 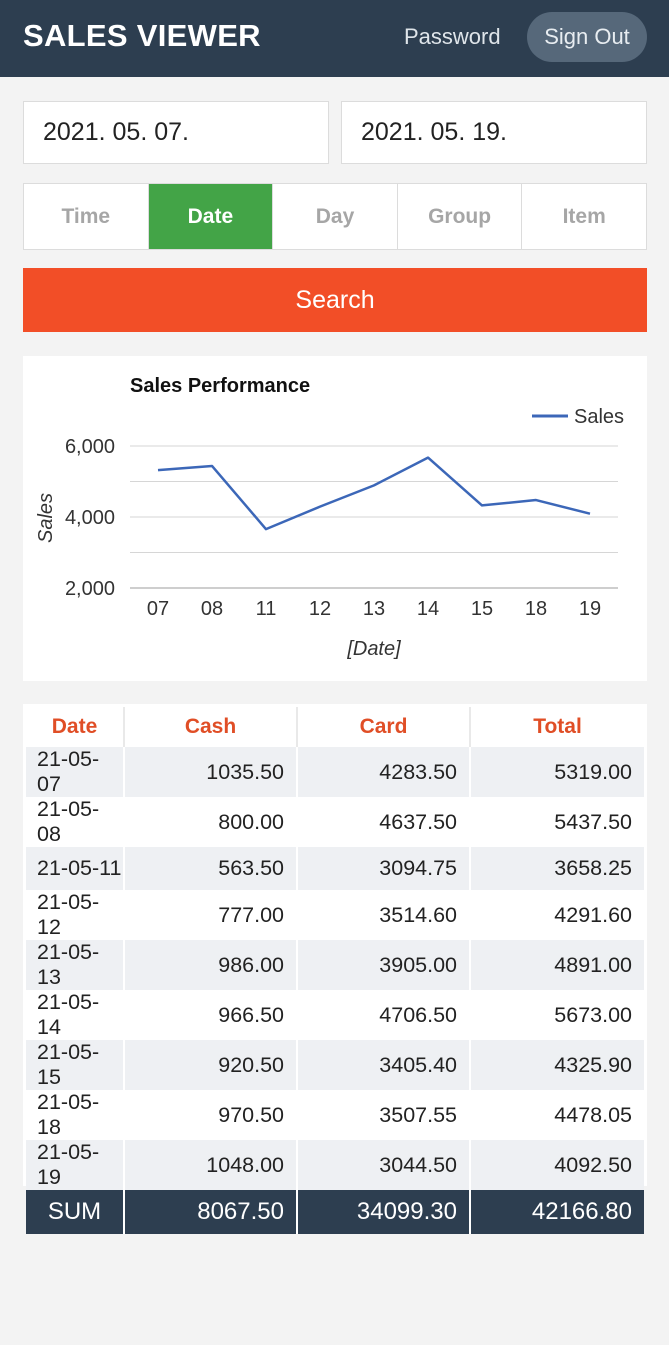 I want to click on x-tick-label: 15, so click(x=482, y=609).